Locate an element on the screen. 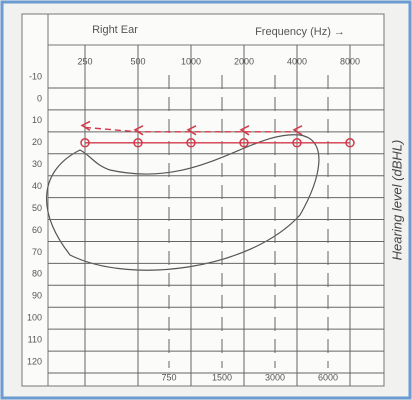  series-line is located at coordinates (190, 129).